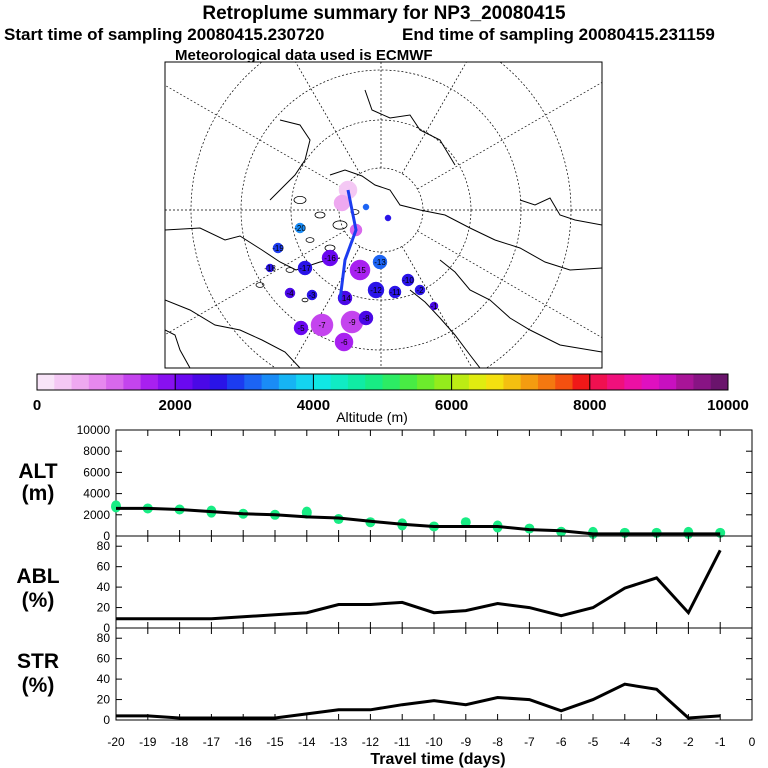 The width and height of the screenshot is (768, 768). Describe the element at coordinates (106, 536) in the screenshot. I see `alt-ytick-label: 0` at that location.